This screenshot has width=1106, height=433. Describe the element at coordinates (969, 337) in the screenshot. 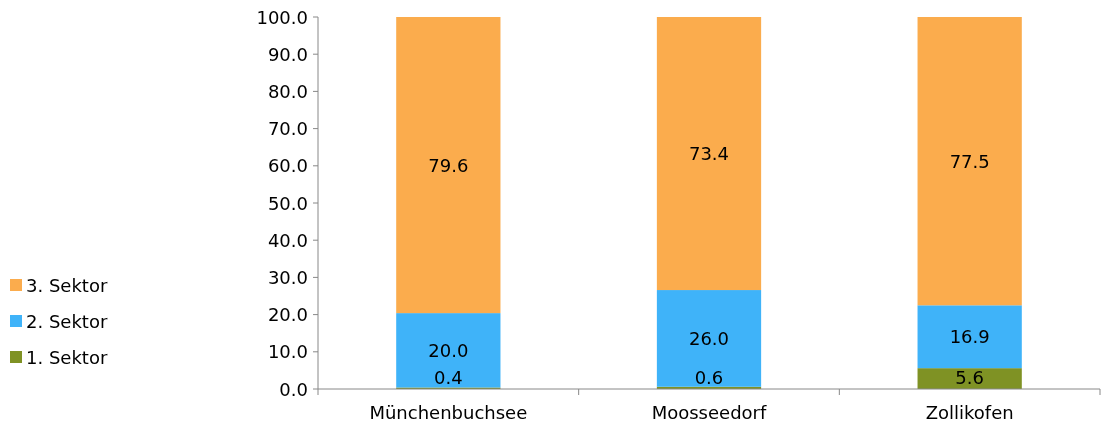

I see `data-label: 16.9` at that location.